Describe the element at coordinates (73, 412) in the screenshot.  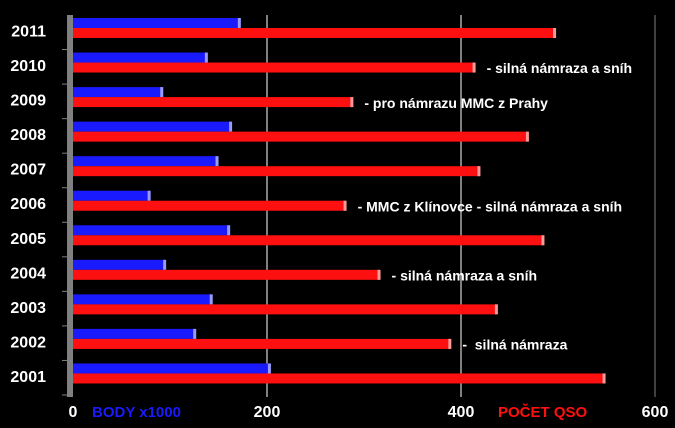
I see `x-tick-label: 0` at that location.